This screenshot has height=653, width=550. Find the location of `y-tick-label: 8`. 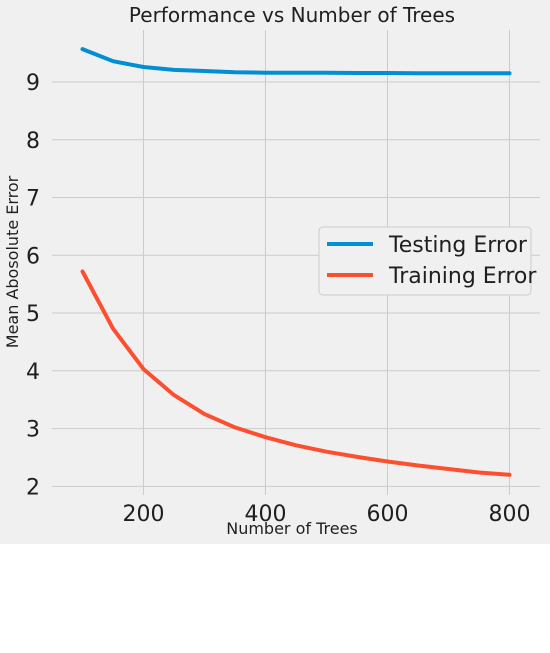

y-tick-label: 8 is located at coordinates (33, 141).